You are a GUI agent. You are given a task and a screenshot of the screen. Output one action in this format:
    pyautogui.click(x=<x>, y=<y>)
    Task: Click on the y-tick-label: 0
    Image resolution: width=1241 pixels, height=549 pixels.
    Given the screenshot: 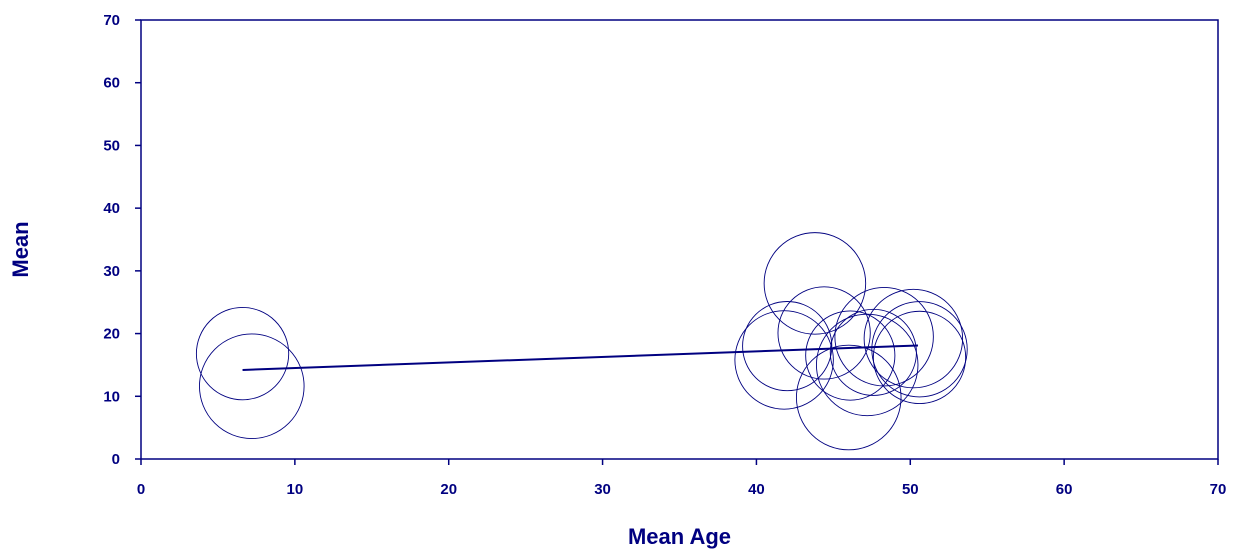 What is the action you would take?
    pyautogui.click(x=116, y=459)
    